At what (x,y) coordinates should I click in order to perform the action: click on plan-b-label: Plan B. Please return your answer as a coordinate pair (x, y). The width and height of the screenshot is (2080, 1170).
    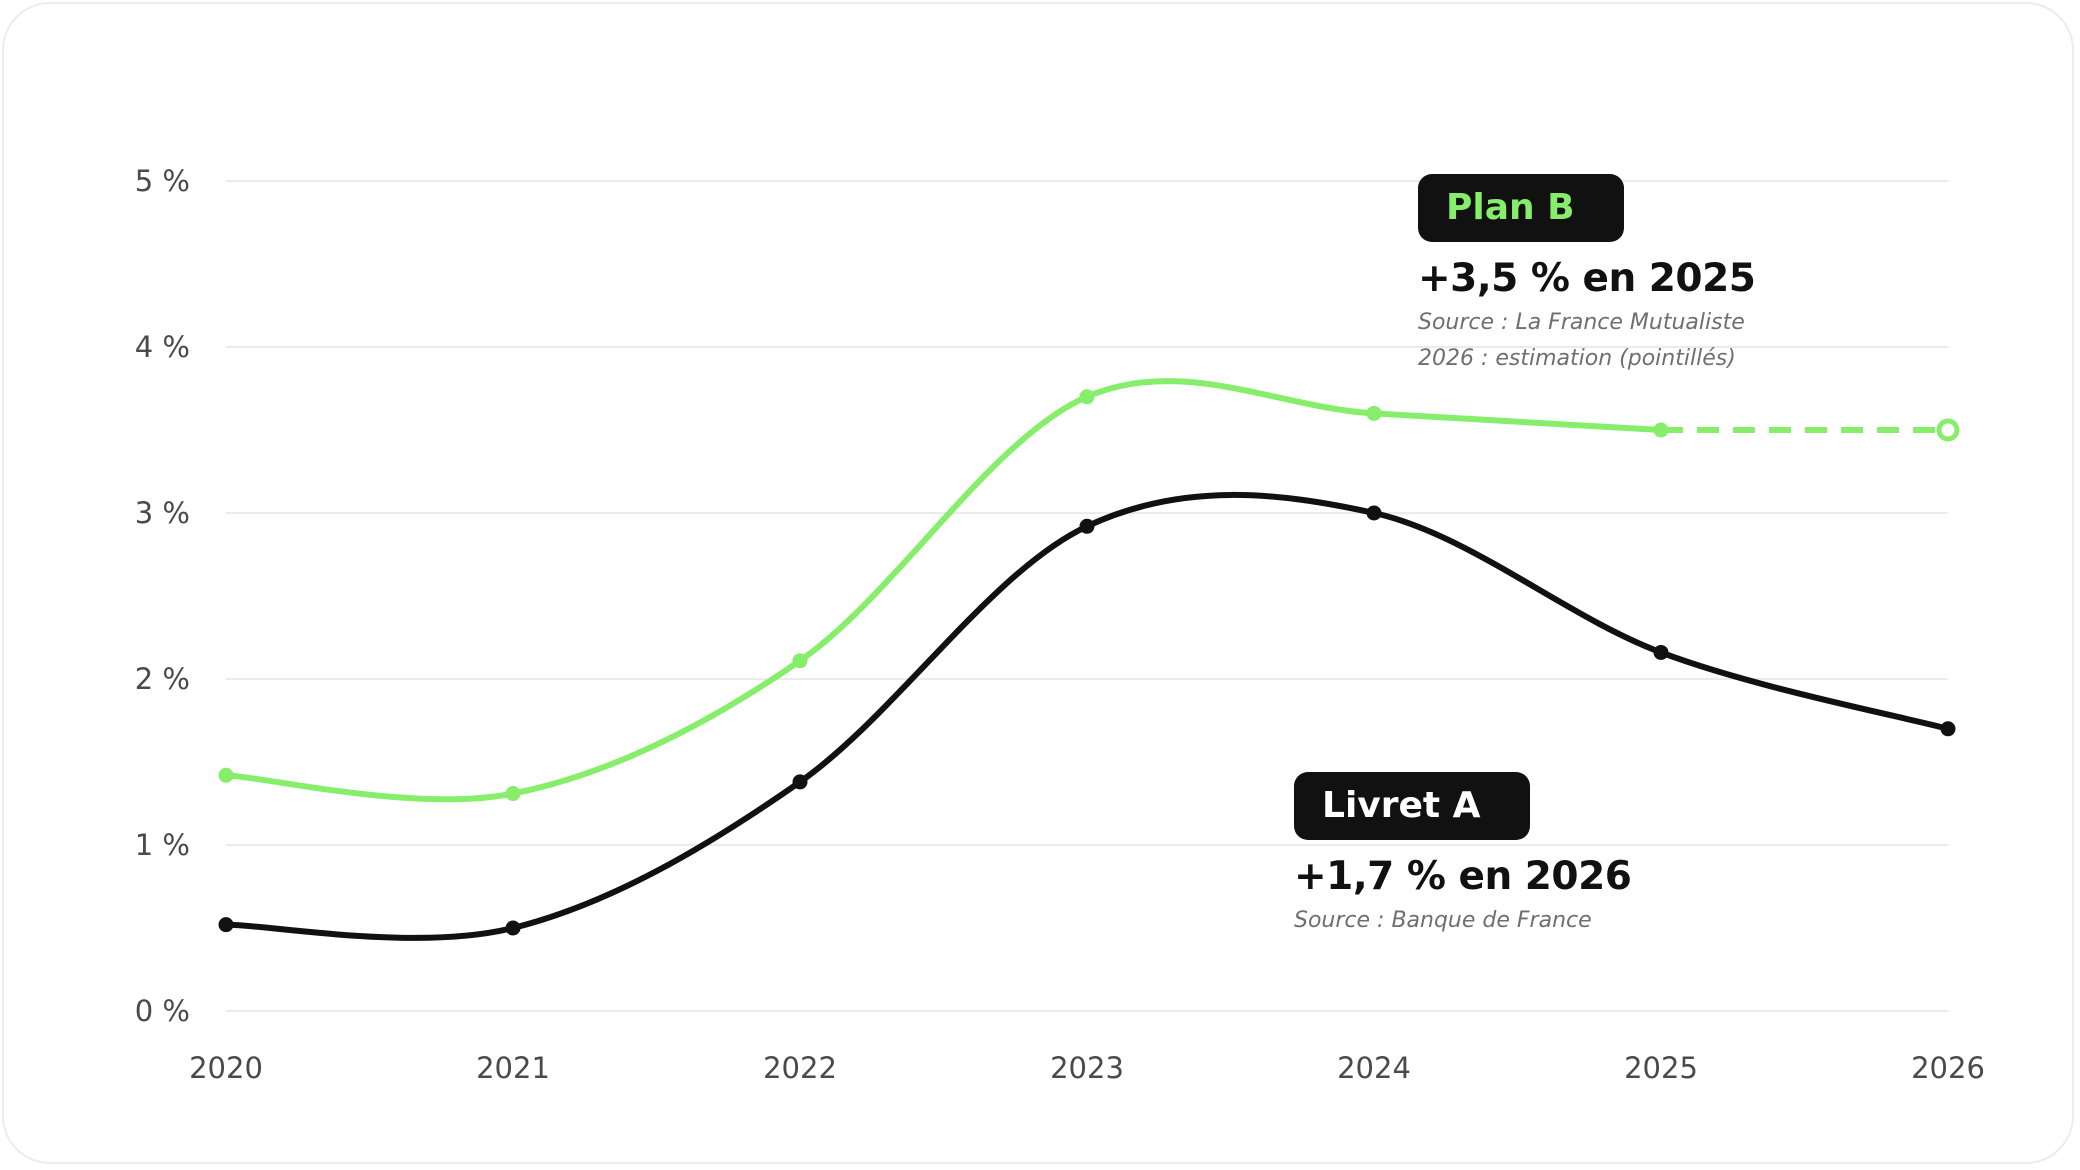
    Looking at the image, I should click on (1521, 208).